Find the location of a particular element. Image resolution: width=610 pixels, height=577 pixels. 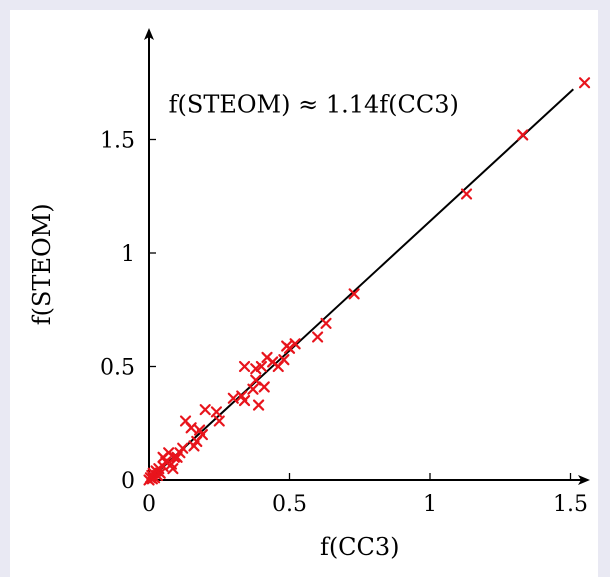

x-tick-label: 0.5 is located at coordinates (289, 504).